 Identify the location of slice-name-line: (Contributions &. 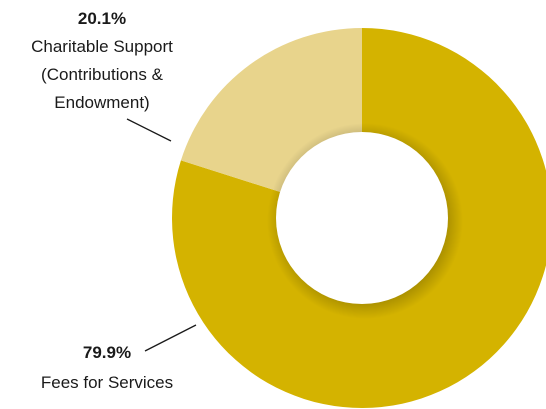
(102, 74).